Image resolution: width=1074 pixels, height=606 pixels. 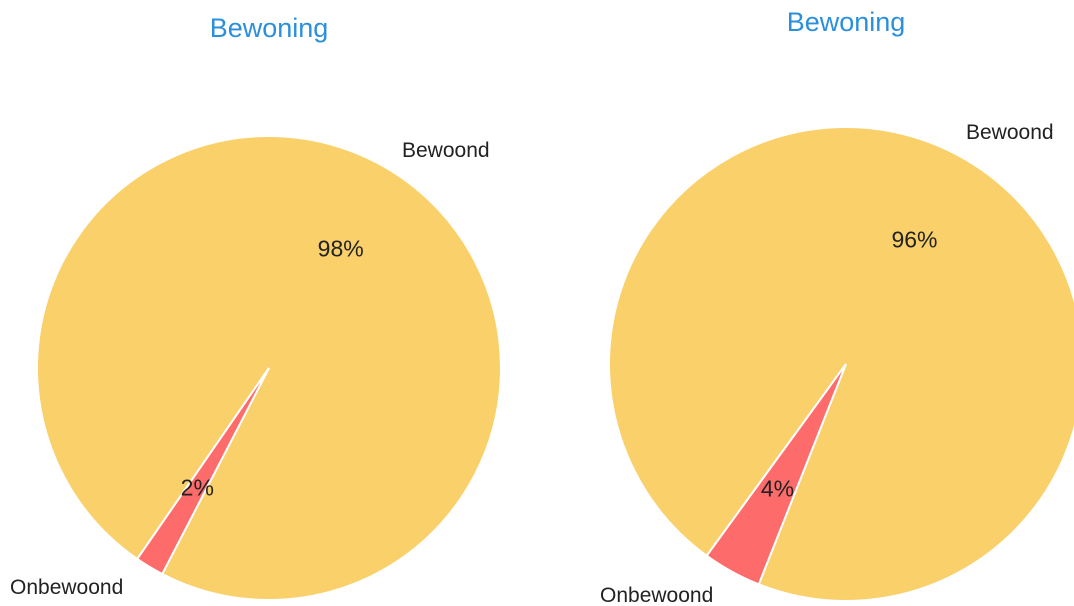 I want to click on pct-label-bewoond: 98%, so click(x=341, y=249).